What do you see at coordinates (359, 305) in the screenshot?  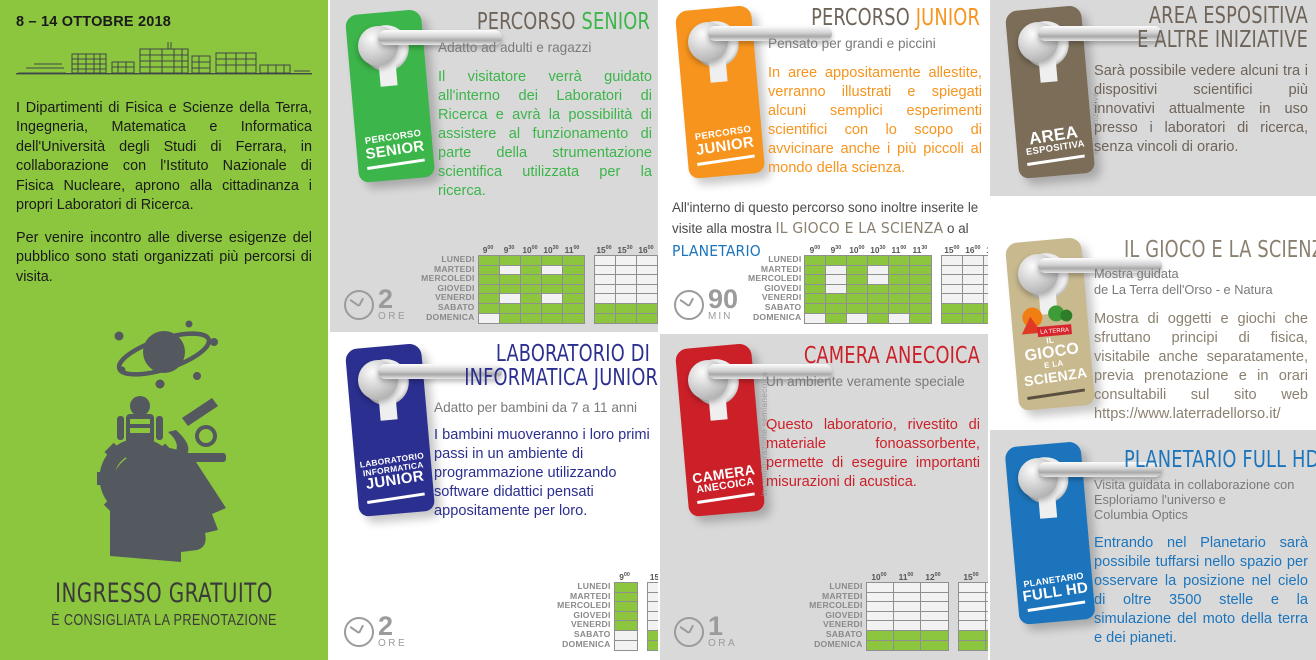 I see `clock-icon` at bounding box center [359, 305].